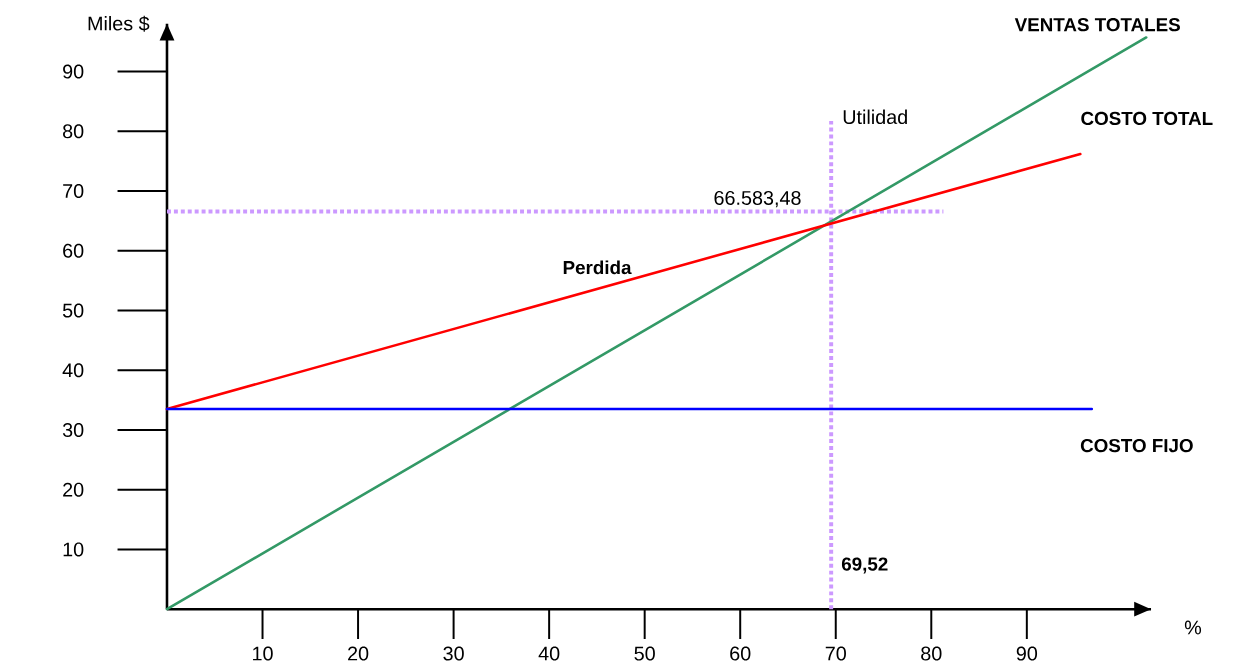 The image size is (1243, 663). What do you see at coordinates (119, 23) in the screenshot?
I see `y-axis-title: Miles $` at bounding box center [119, 23].